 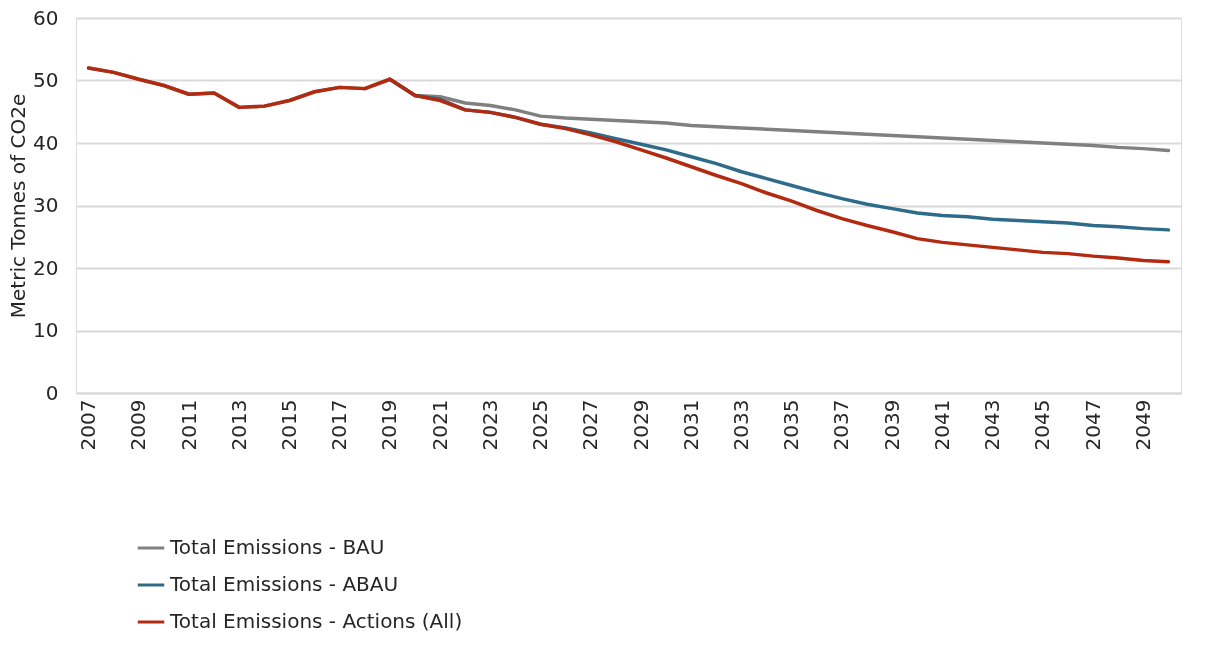 What do you see at coordinates (46, 205) in the screenshot?
I see `y-tick-label: 30` at bounding box center [46, 205].